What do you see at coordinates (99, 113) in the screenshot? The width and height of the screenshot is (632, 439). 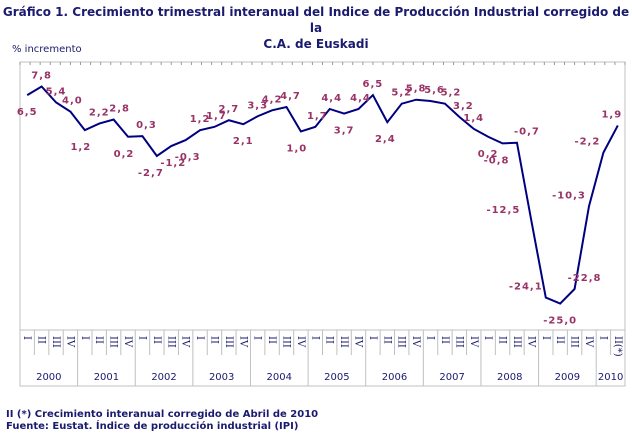 I see `data-label: 2,2` at bounding box center [99, 113].